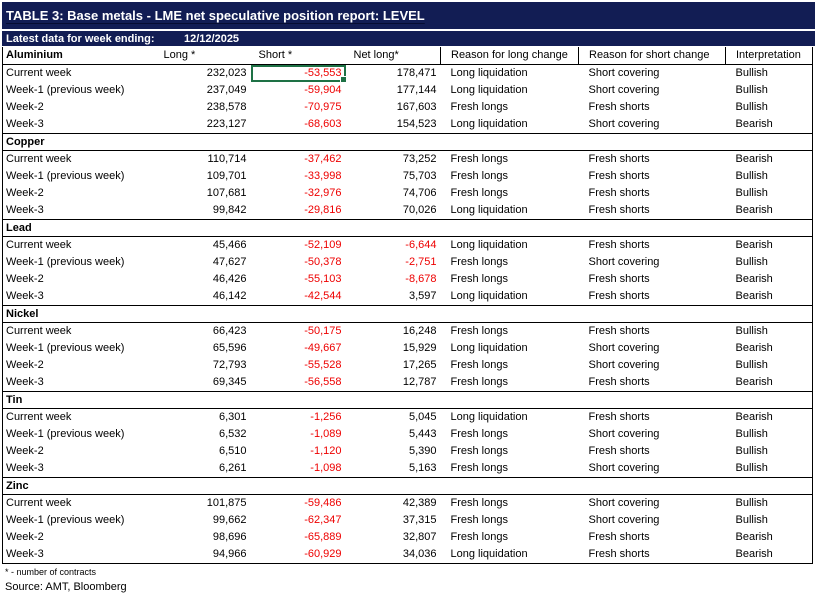  I want to click on section-header-nickel: Nickel, so click(407, 314).